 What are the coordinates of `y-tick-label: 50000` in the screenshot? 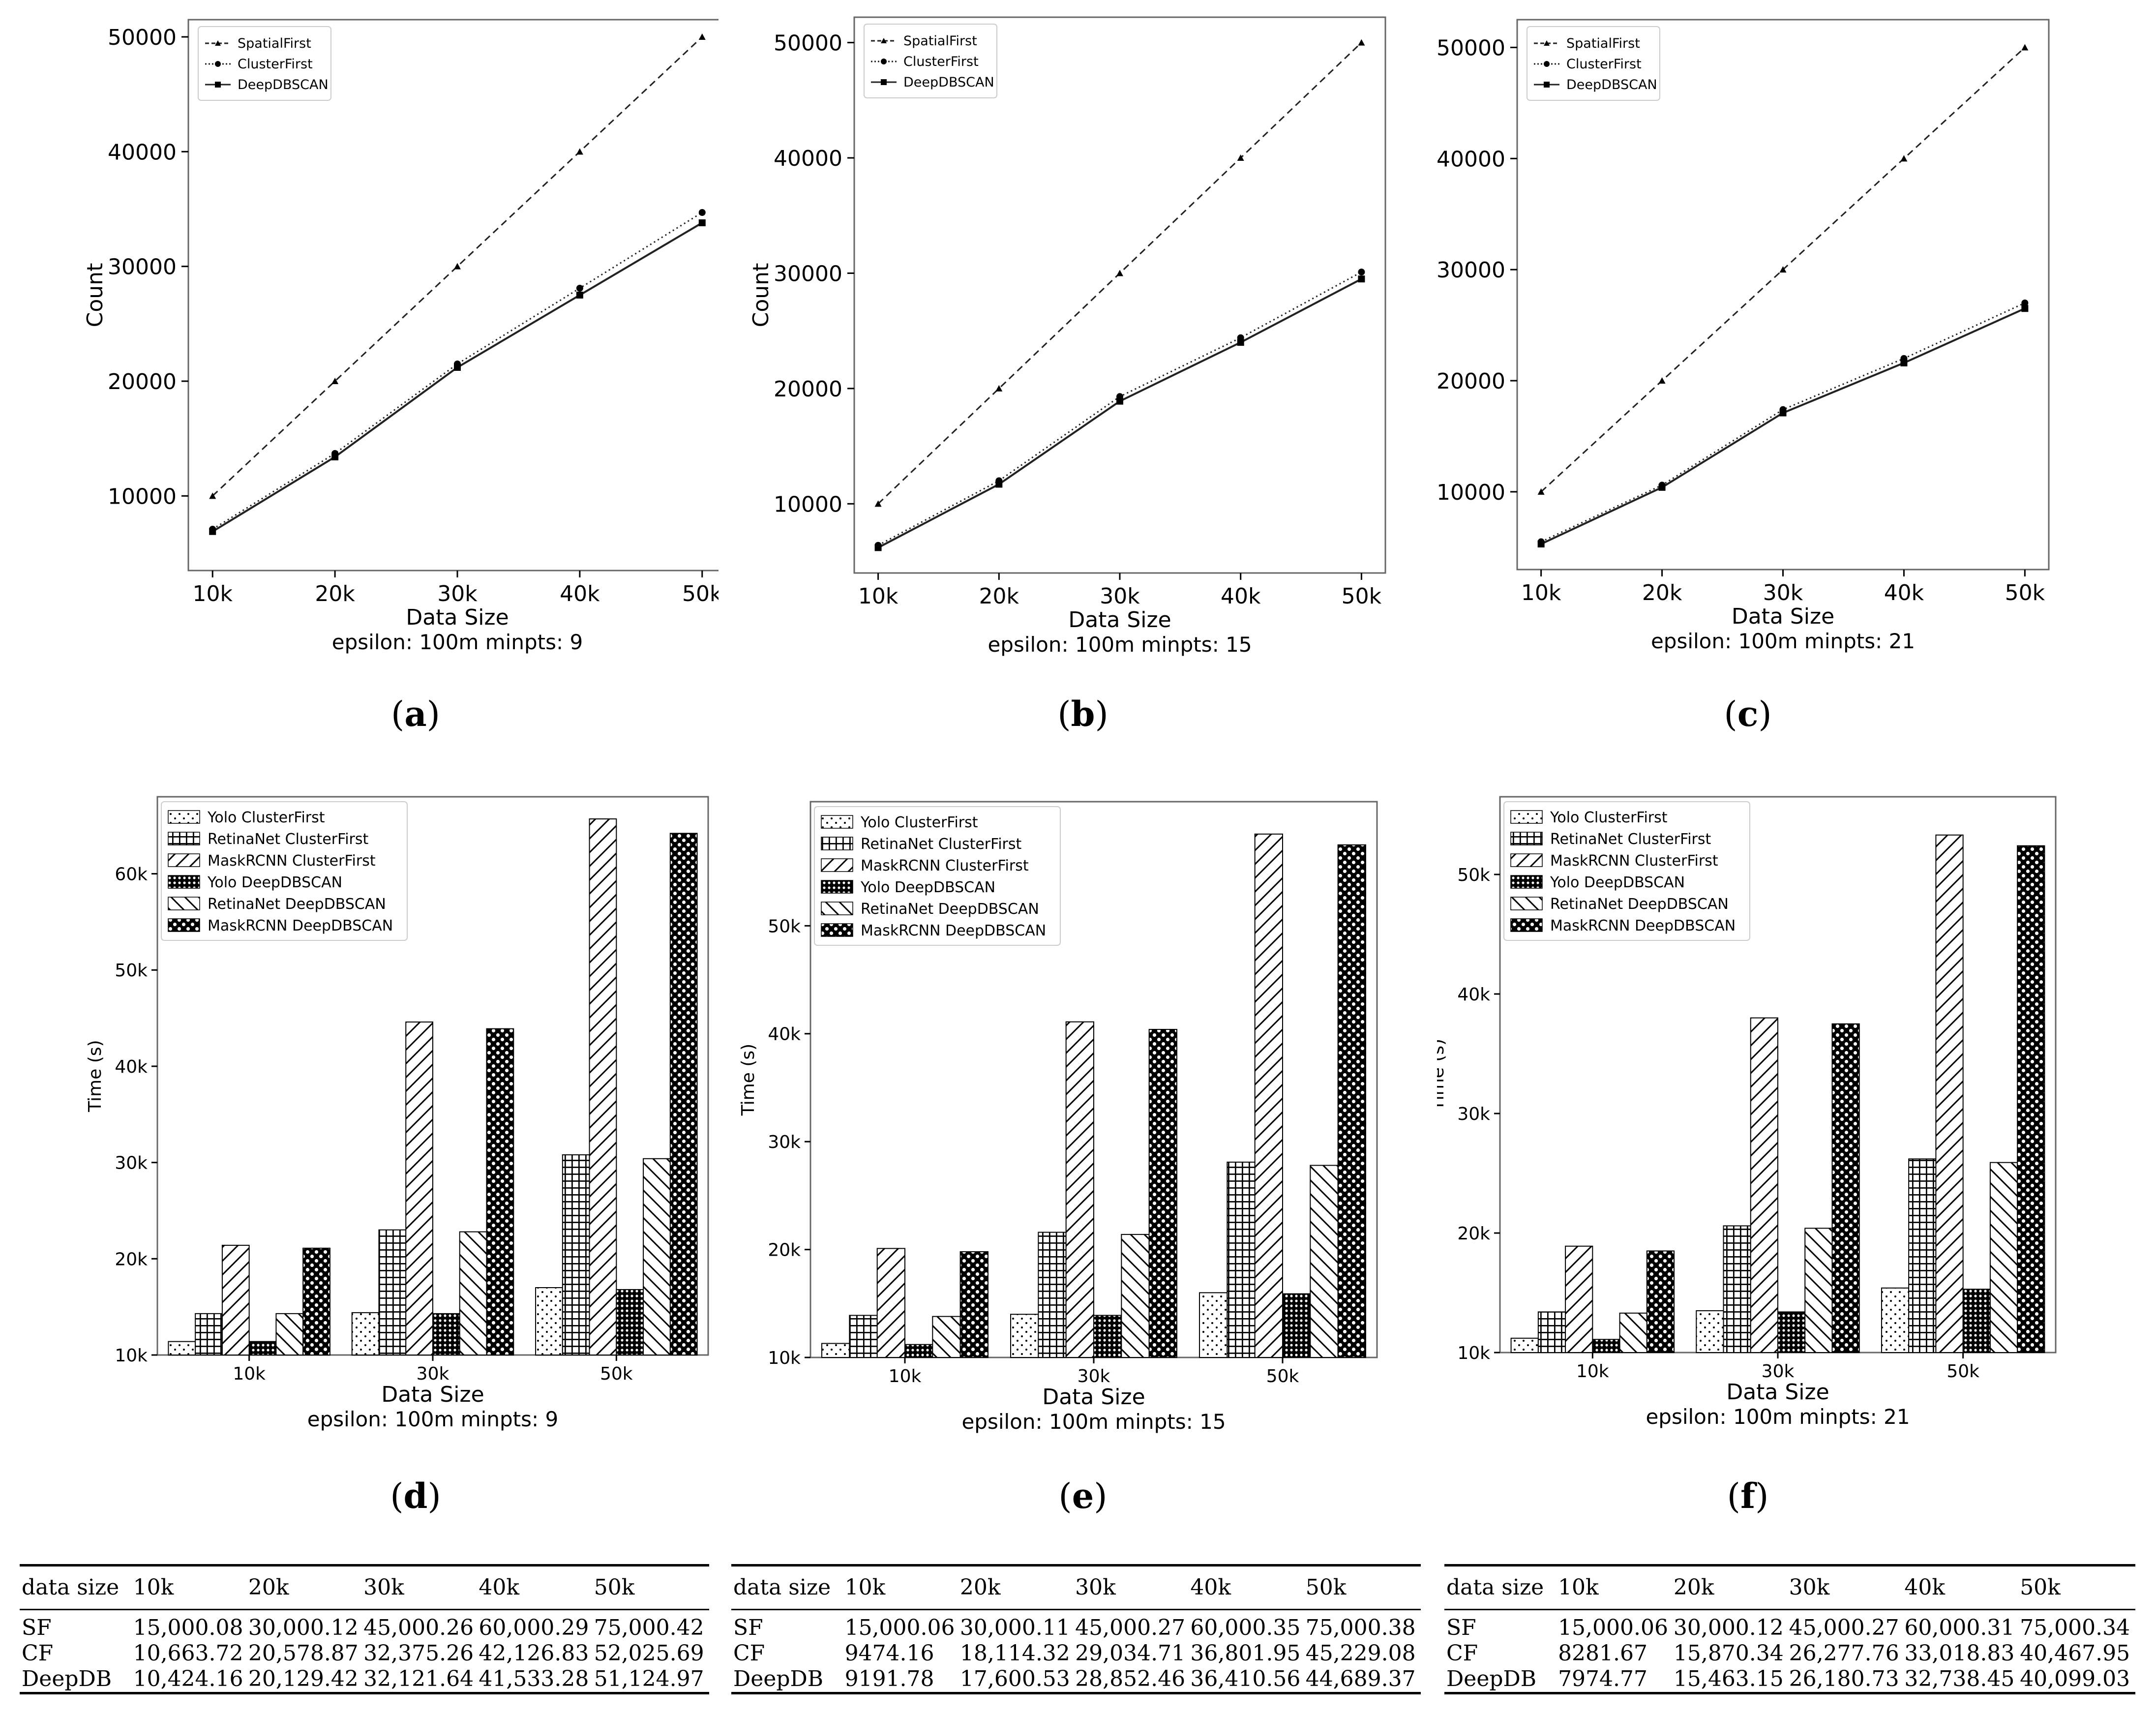 It's located at (142, 37).